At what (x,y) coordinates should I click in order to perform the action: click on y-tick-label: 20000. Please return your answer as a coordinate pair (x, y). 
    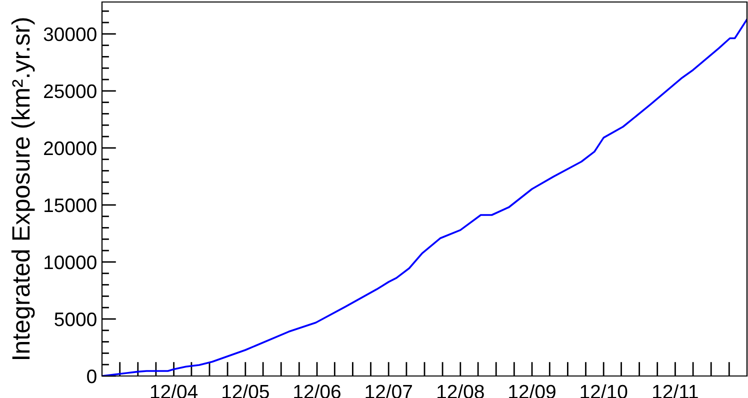
    Looking at the image, I should click on (70, 148).